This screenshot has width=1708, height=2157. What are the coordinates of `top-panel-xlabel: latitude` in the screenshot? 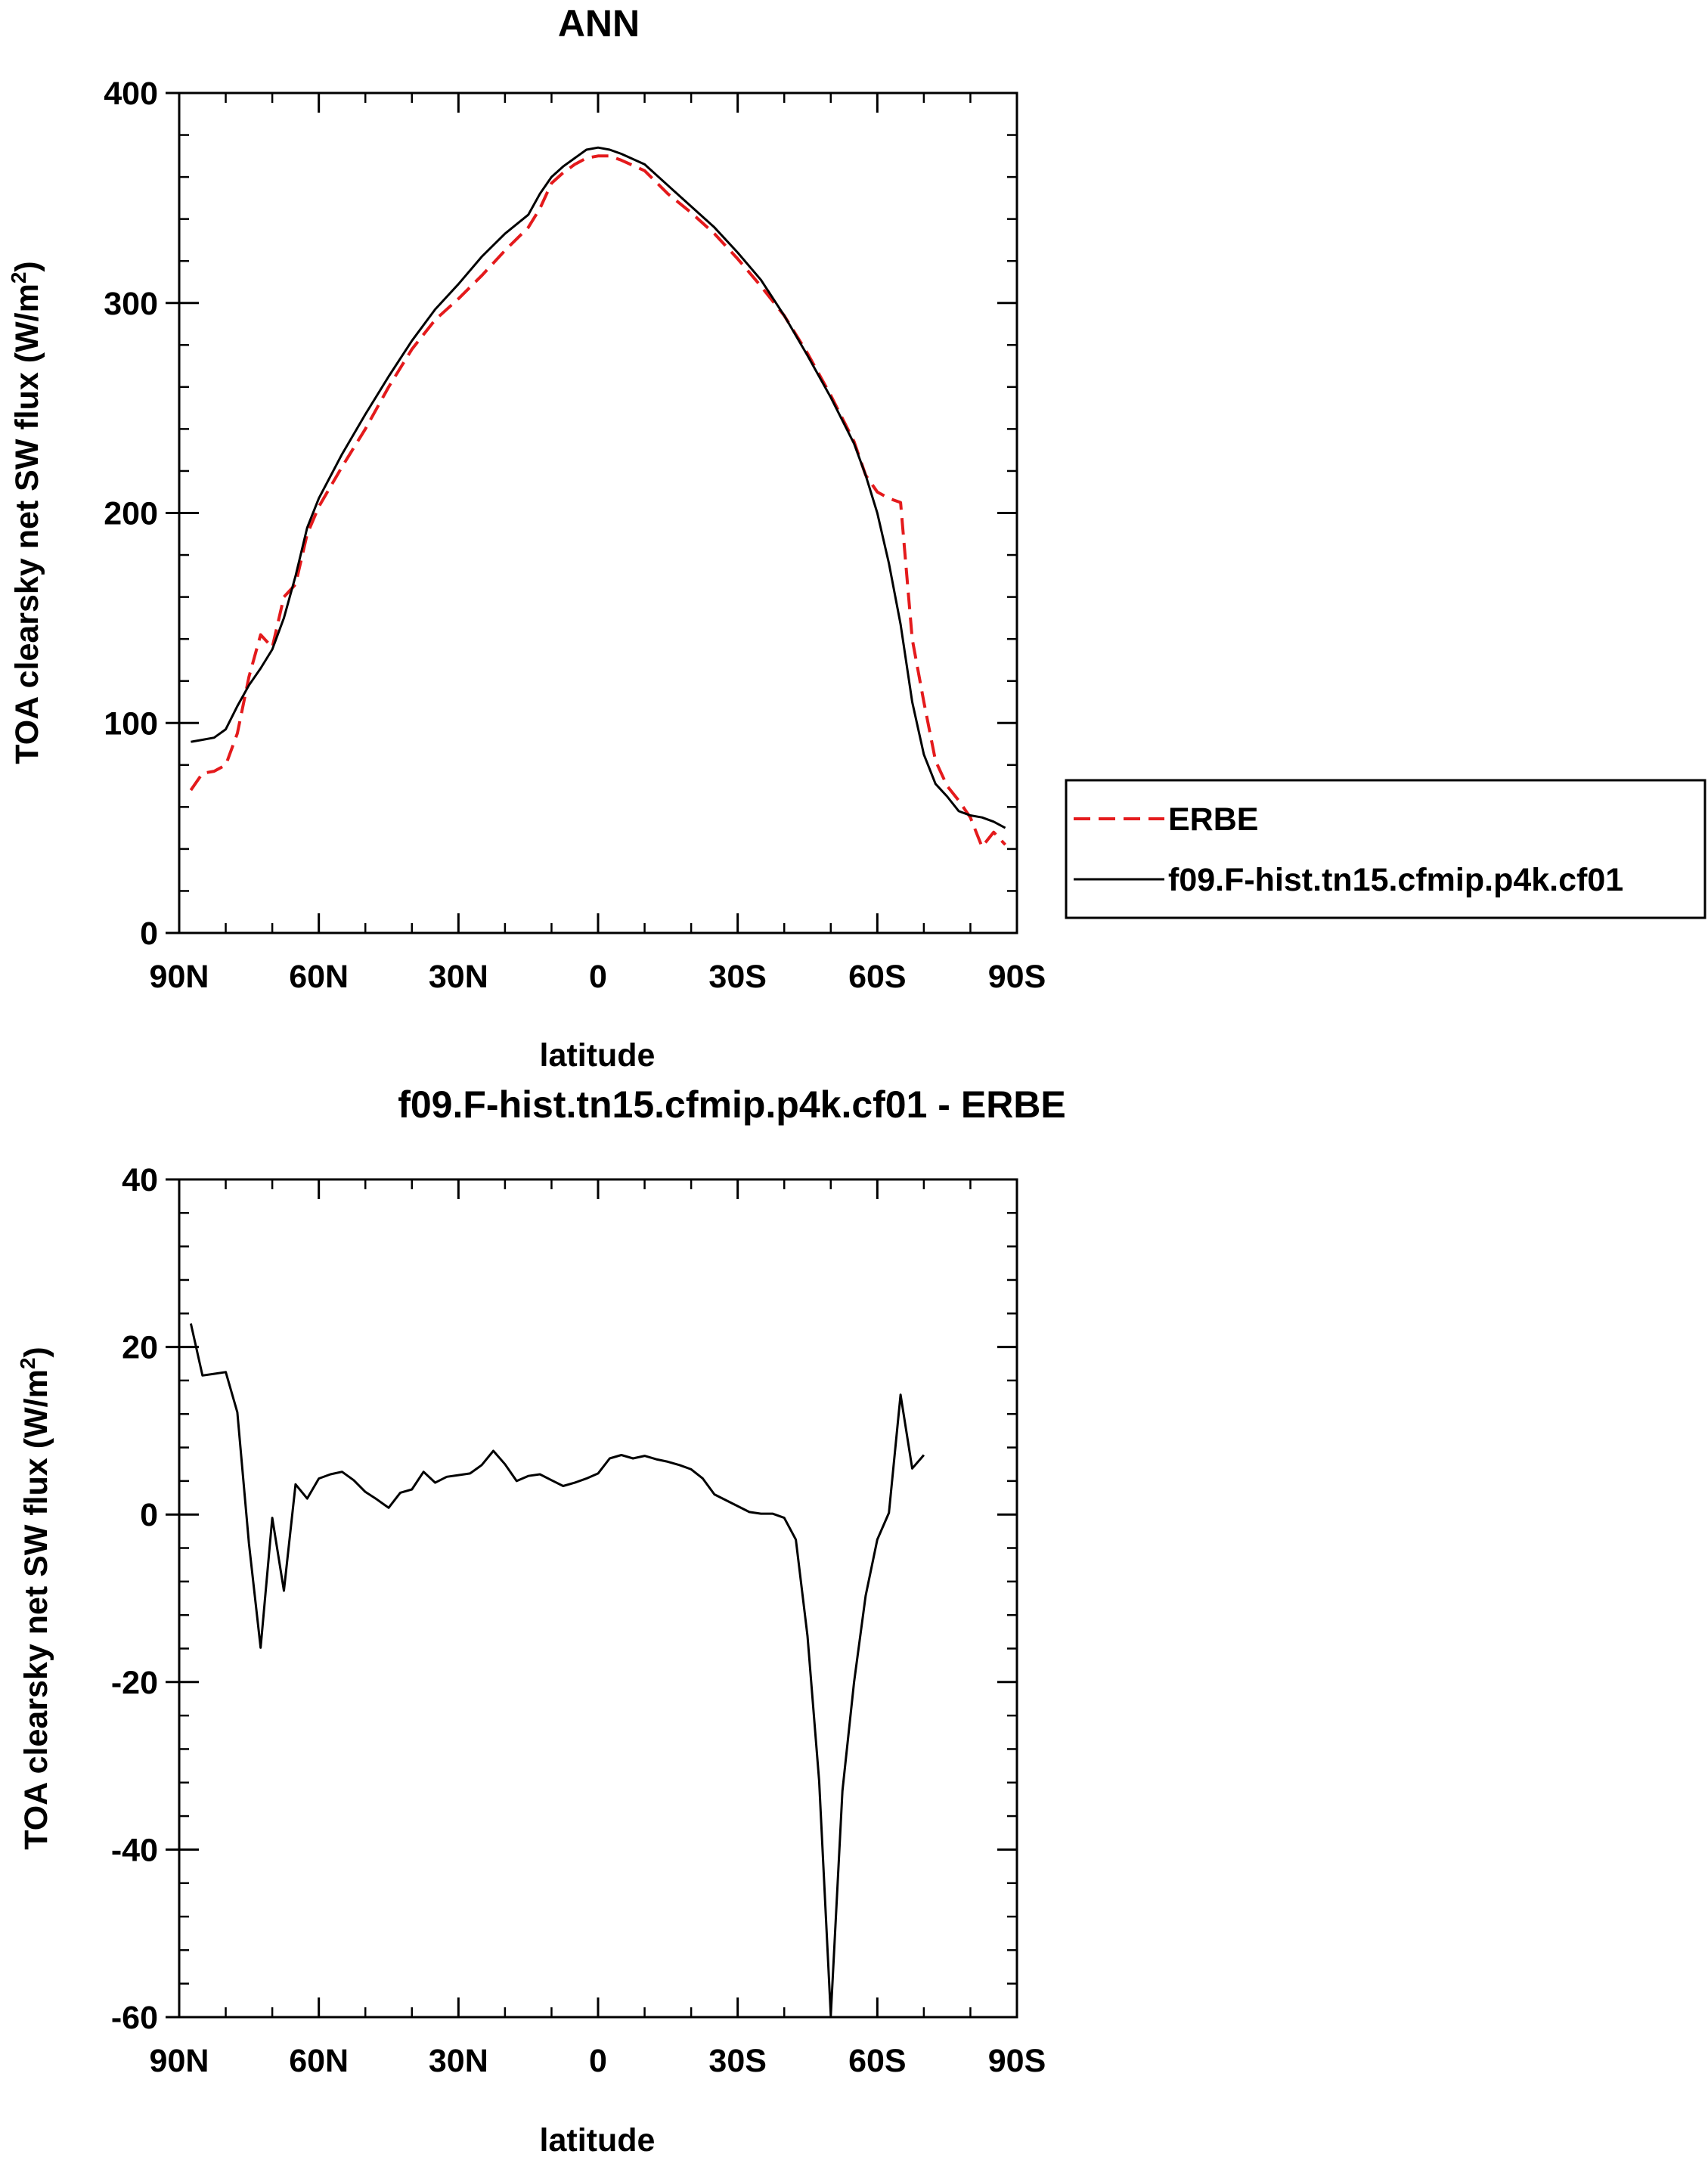 It's located at (598, 1055).